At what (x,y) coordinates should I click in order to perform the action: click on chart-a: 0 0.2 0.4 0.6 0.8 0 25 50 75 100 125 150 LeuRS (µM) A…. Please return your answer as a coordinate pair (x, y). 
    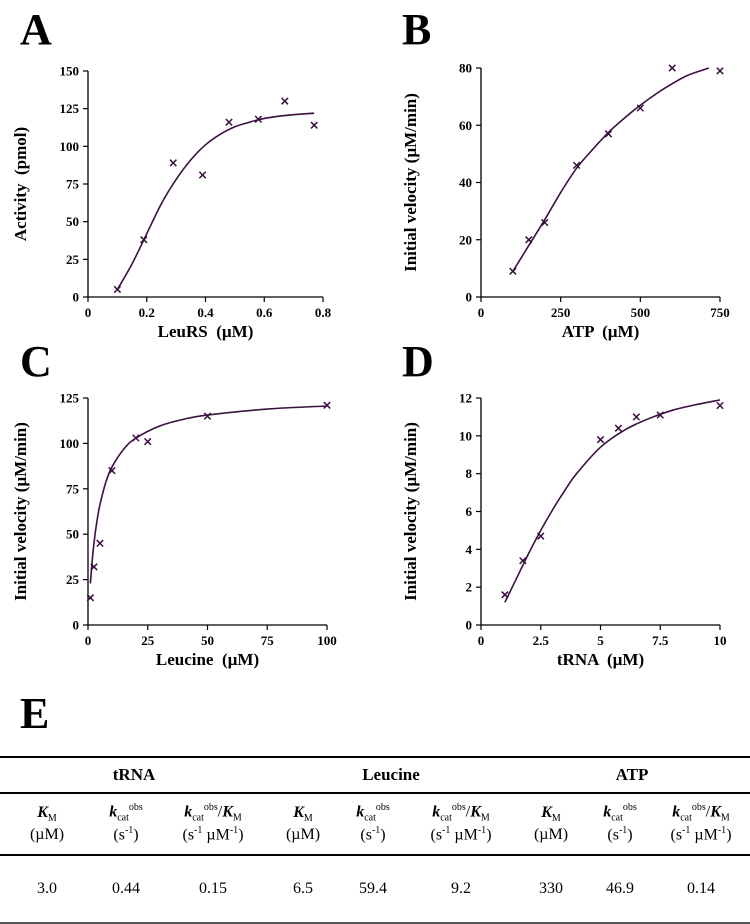
    Looking at the image, I should click on (171, 203).